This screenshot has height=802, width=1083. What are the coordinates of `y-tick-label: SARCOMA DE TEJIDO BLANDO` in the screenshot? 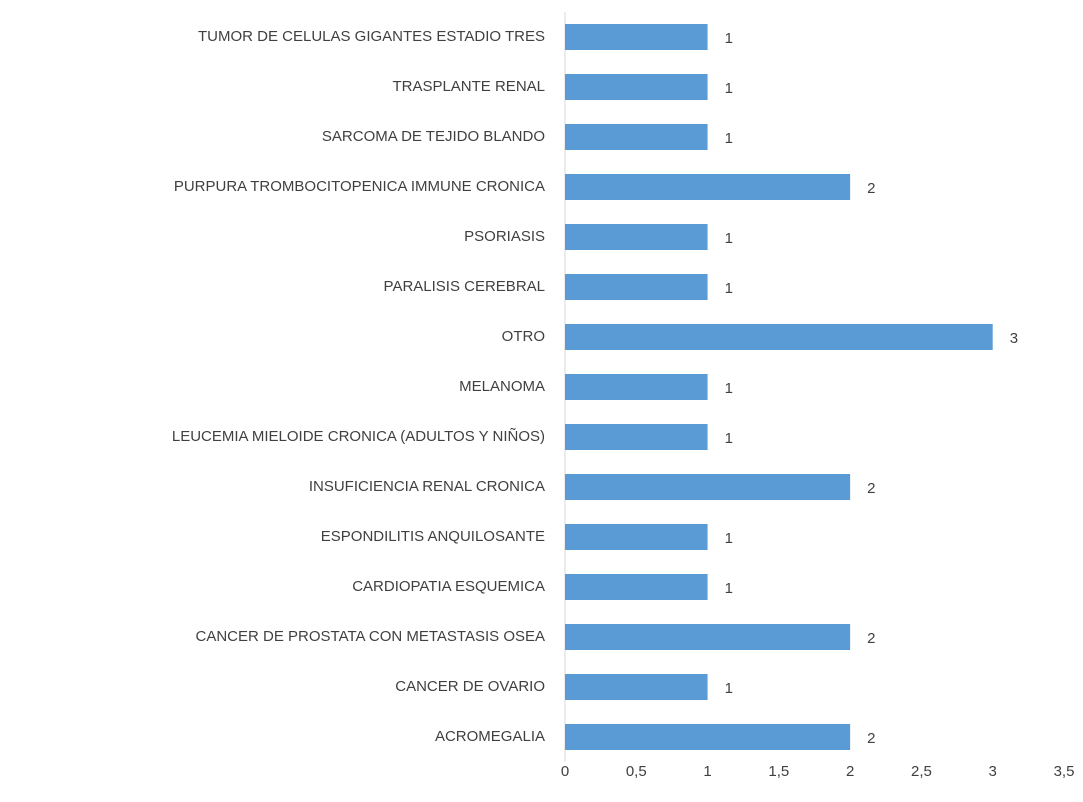 It's located at (433, 136).